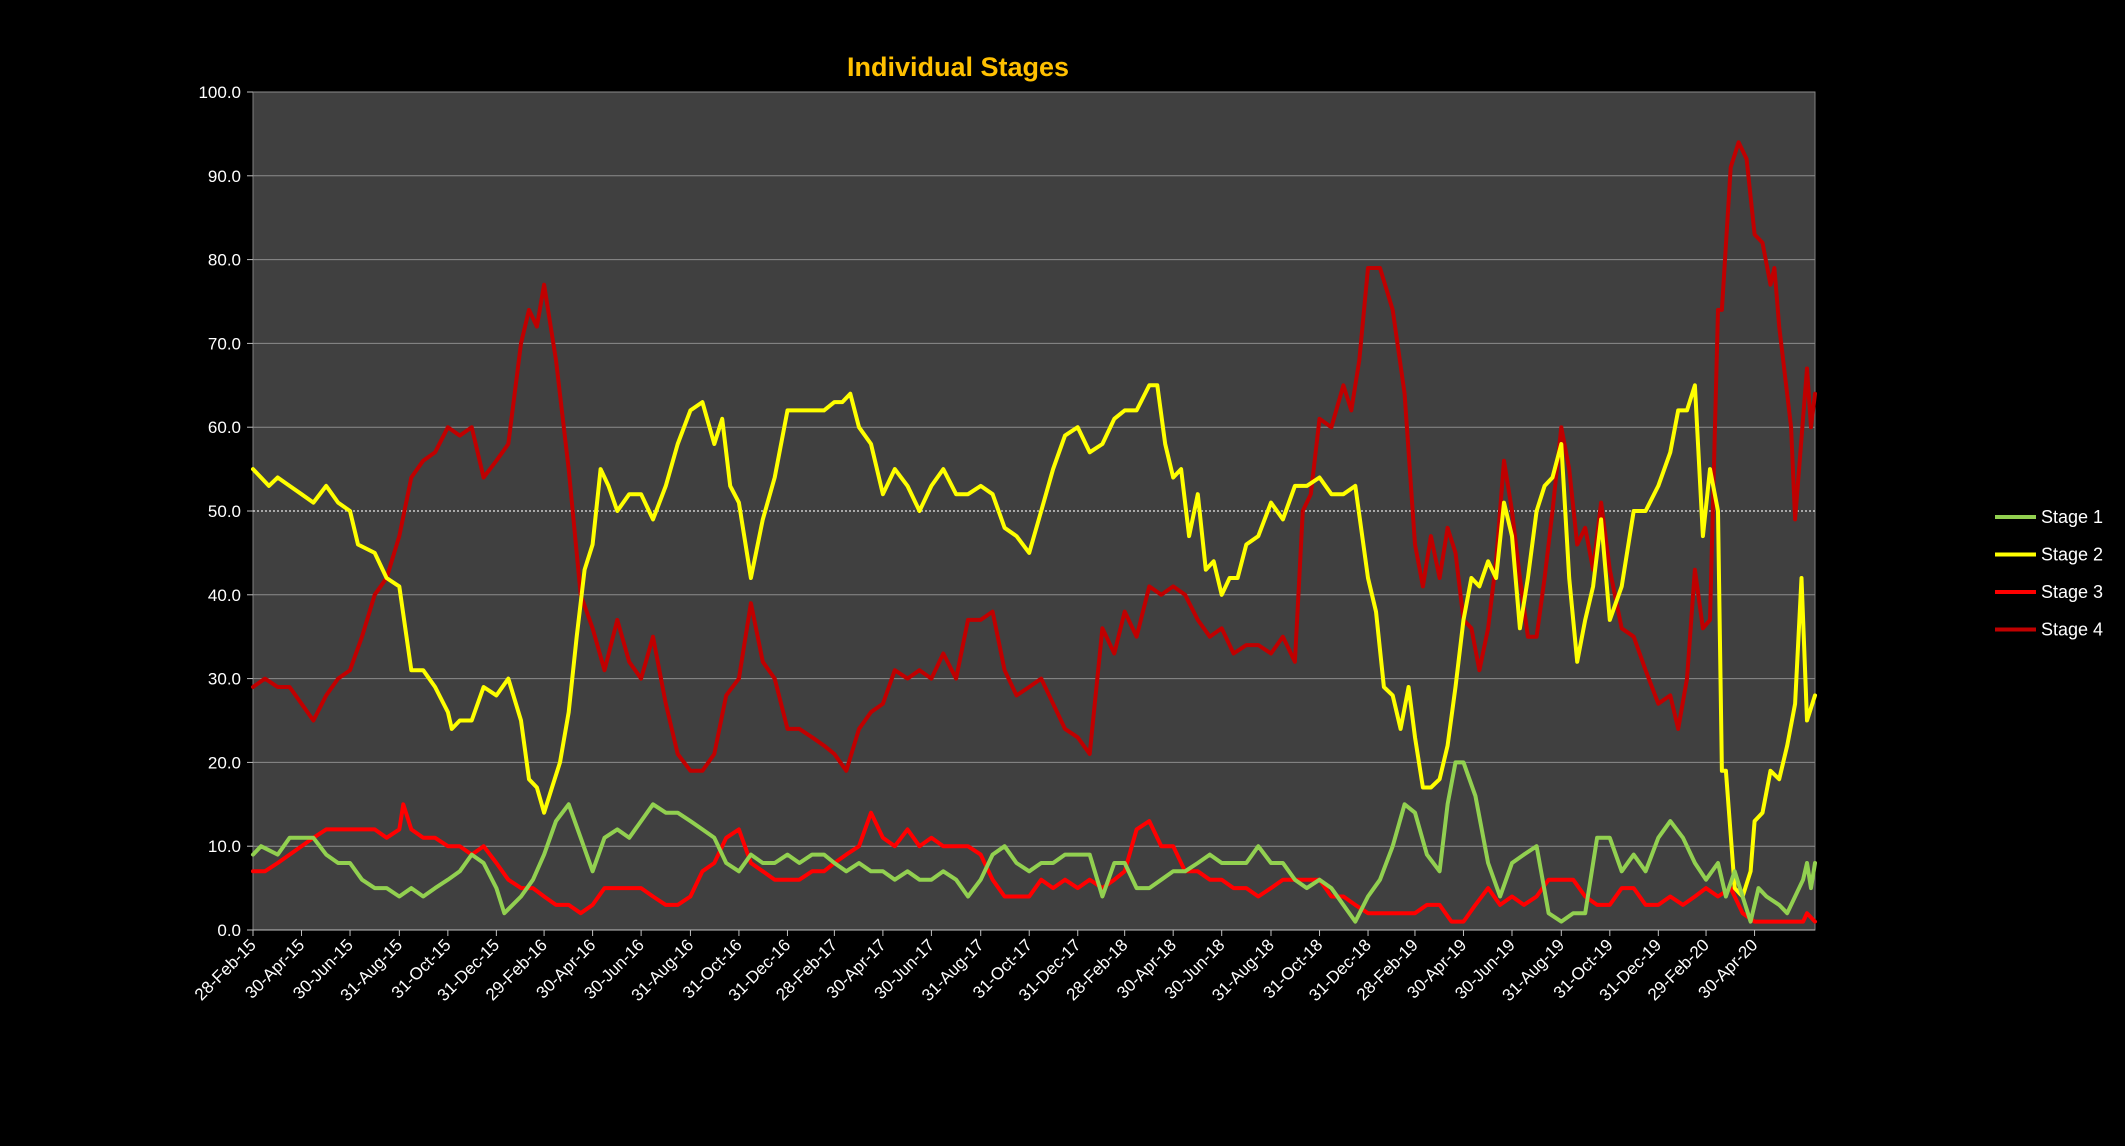  I want to click on legend-label: Stage 3, so click(2072, 592).